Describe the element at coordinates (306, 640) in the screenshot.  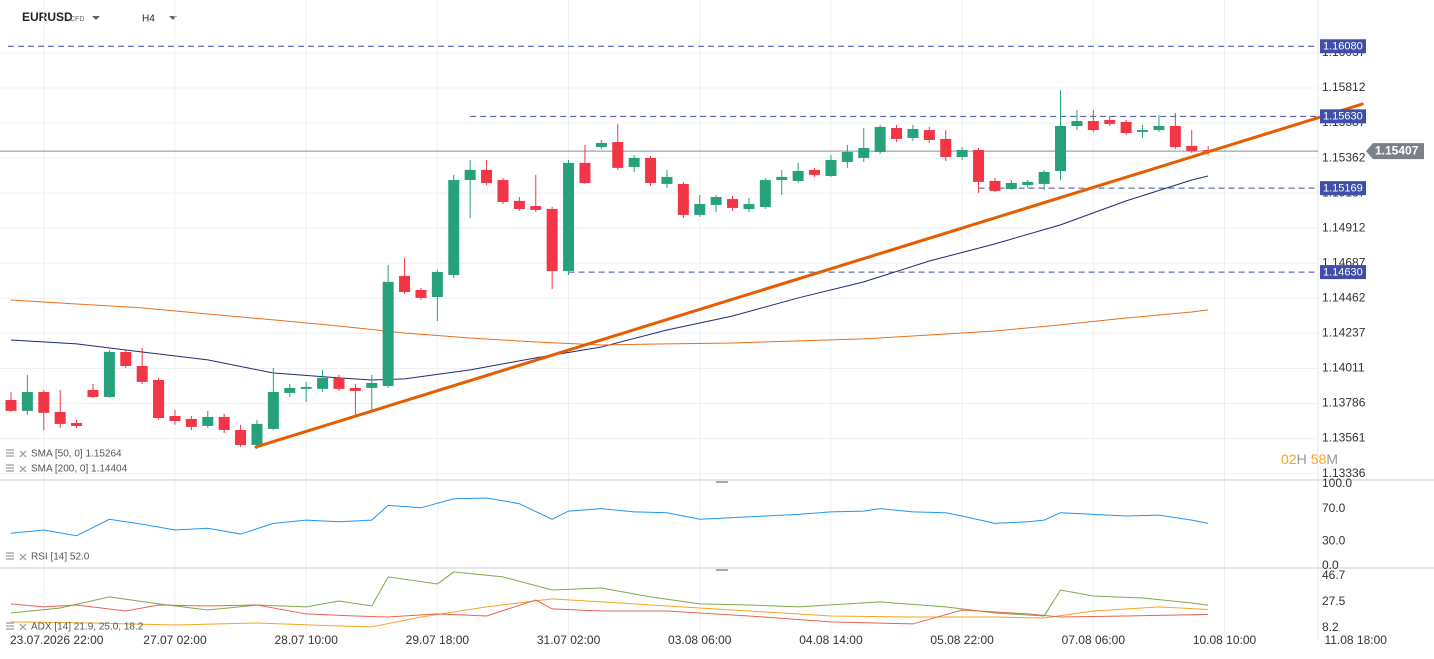
I see `x-tick-label: 28.07 10:00` at that location.